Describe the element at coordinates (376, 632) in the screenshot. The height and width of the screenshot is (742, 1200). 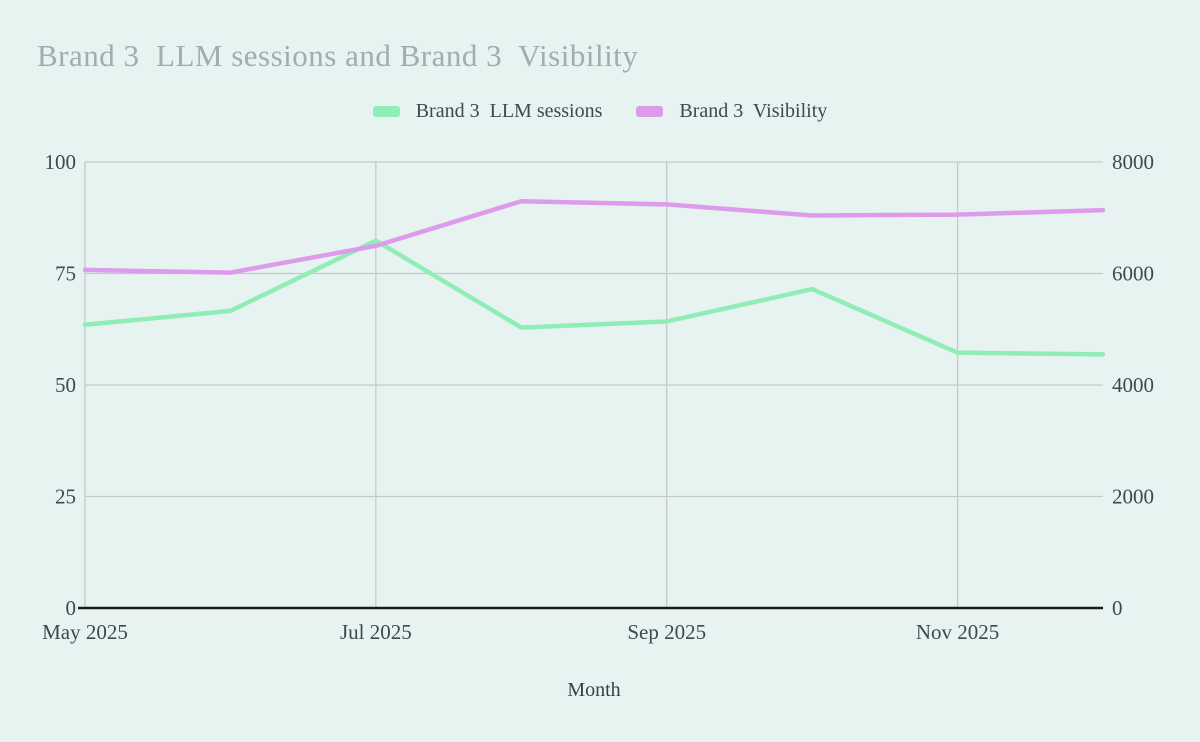
I see `x-axis-tick-label: Jul 2025` at that location.